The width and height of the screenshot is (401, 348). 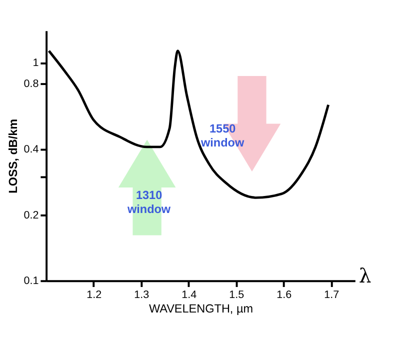 What do you see at coordinates (31, 281) in the screenshot?
I see `y-tick-label: 0.1` at bounding box center [31, 281].